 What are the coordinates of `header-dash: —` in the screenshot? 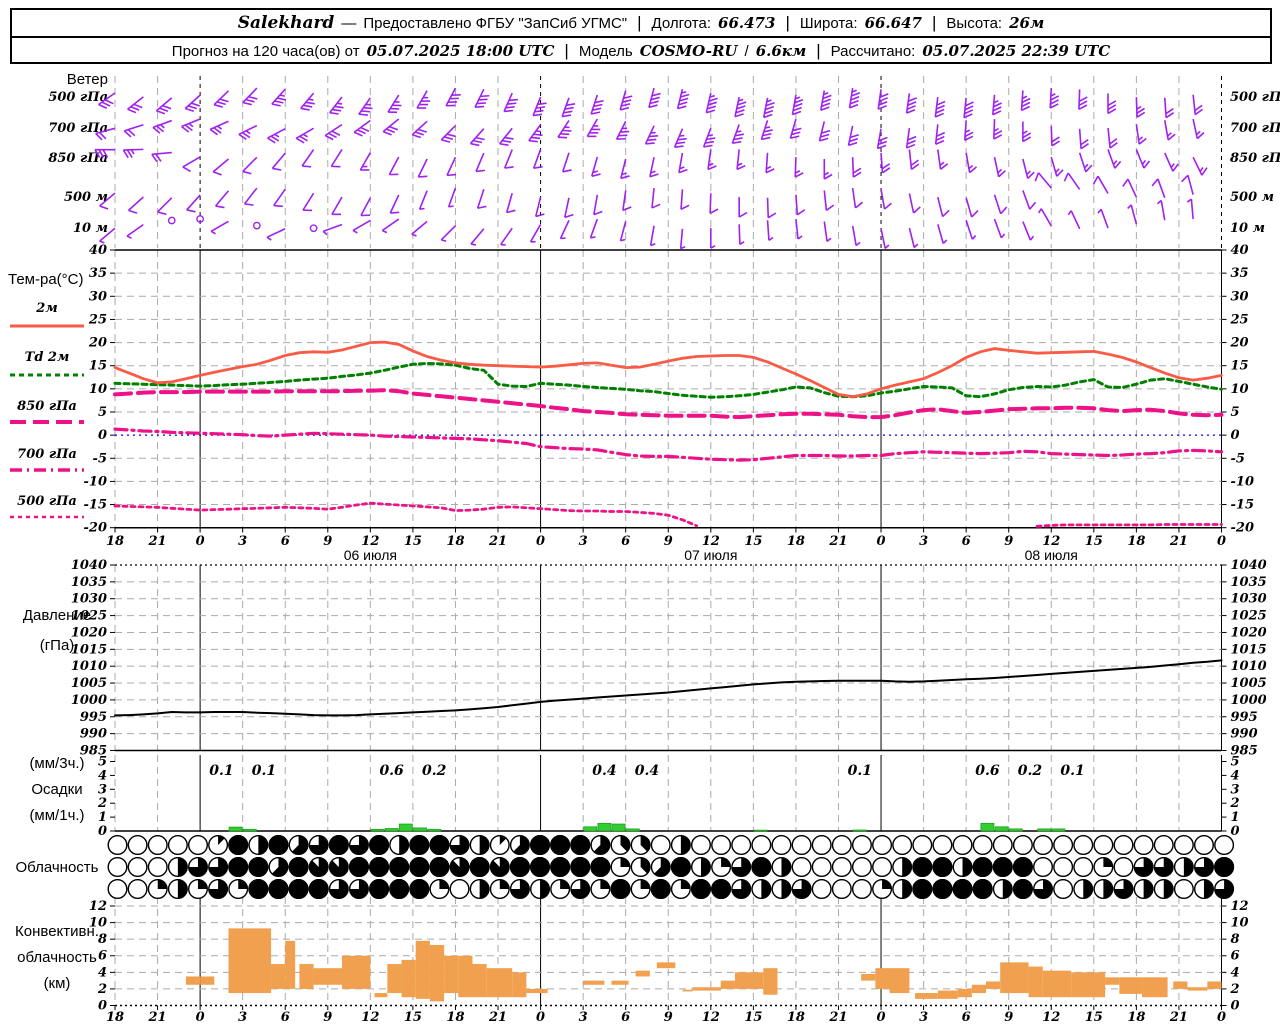 It's located at (349, 23).